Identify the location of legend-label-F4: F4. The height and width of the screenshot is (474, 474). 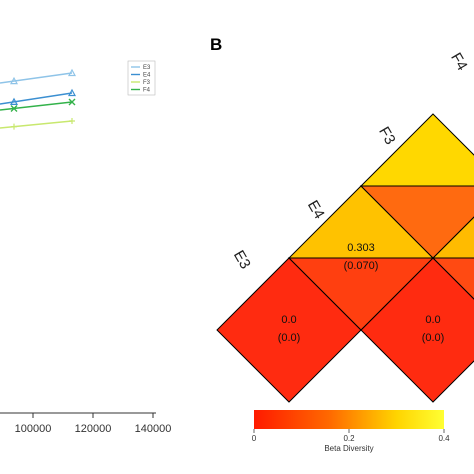
(147, 91).